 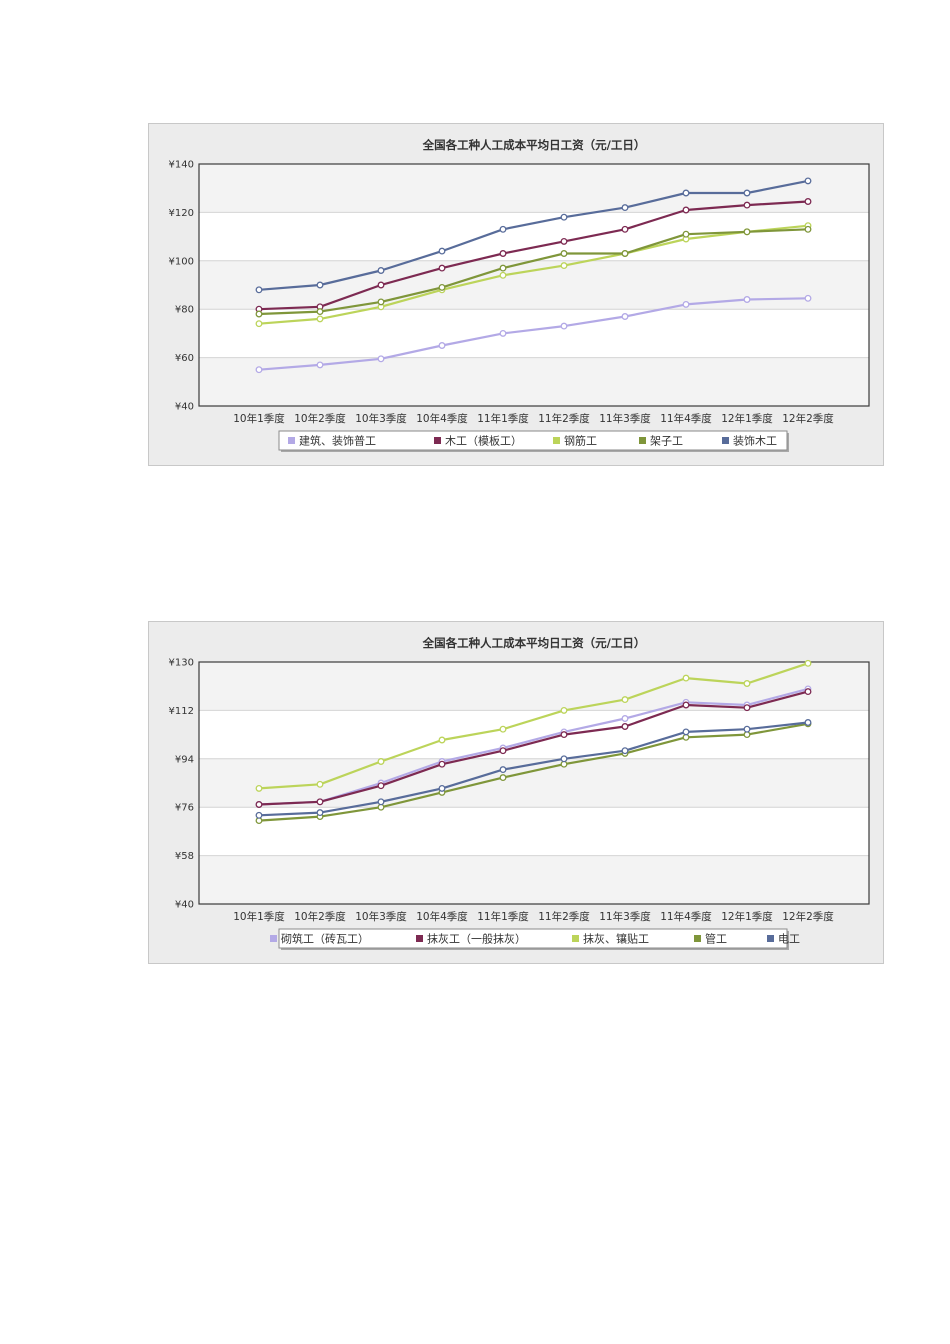 What do you see at coordinates (716, 939) in the screenshot?
I see `legend-label: 管工` at bounding box center [716, 939].